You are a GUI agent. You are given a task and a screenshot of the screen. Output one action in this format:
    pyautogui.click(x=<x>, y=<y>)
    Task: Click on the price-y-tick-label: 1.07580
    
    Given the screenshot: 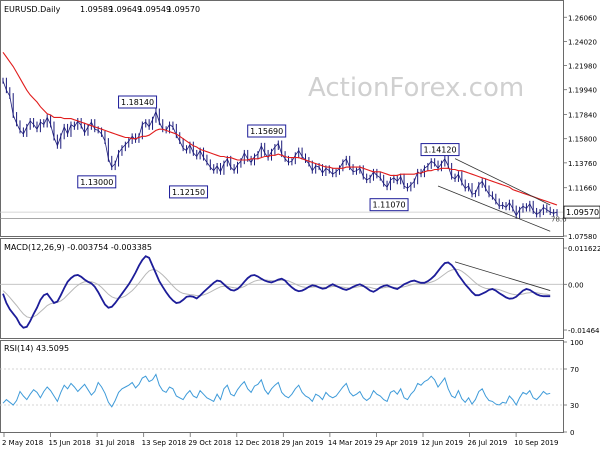 What is the action you would take?
    pyautogui.click(x=582, y=237)
    